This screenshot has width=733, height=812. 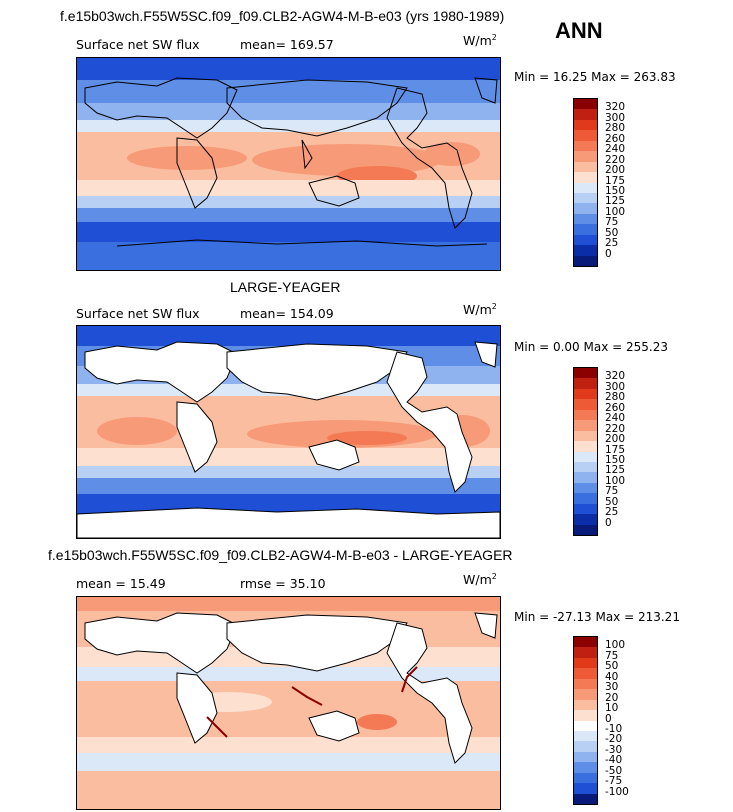 I want to click on colorbar-tick-label: -75, so click(x=614, y=781).